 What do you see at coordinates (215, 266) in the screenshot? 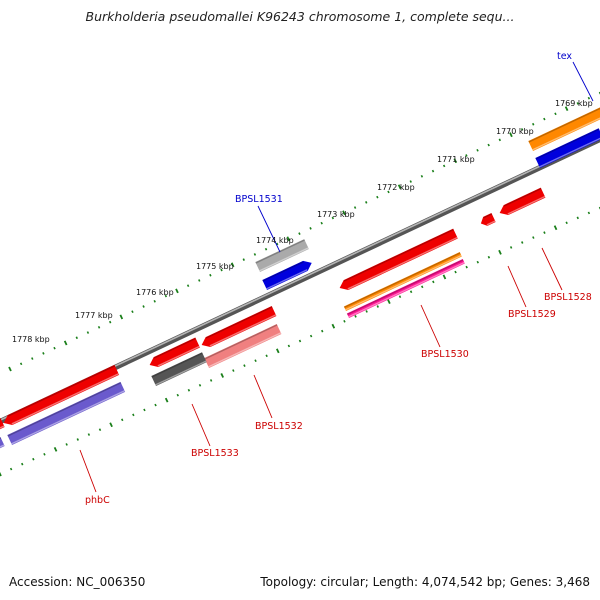
I see `kbp-label: 1775 kbp` at bounding box center [215, 266].